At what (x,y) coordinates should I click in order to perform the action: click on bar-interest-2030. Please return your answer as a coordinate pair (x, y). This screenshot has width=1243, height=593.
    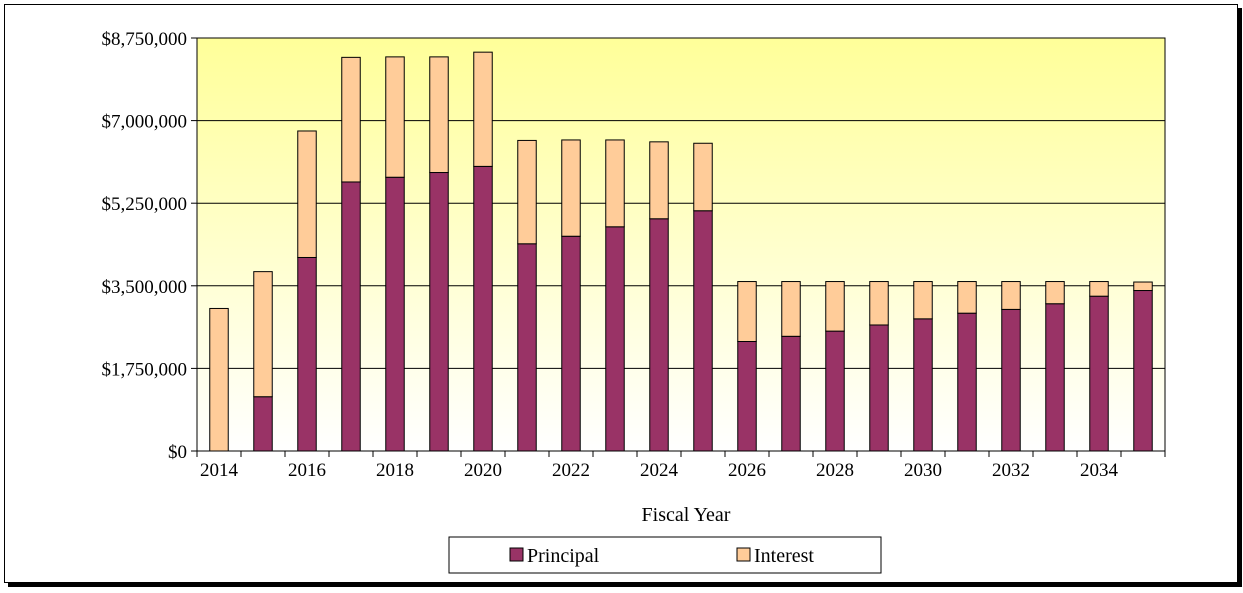
    Looking at the image, I should click on (923, 300).